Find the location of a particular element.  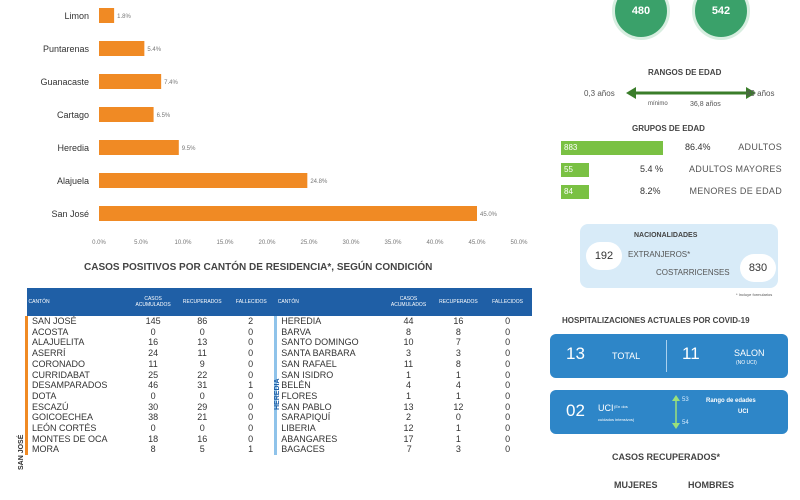

x-tick-label: 0.0% is located at coordinates (99, 243).